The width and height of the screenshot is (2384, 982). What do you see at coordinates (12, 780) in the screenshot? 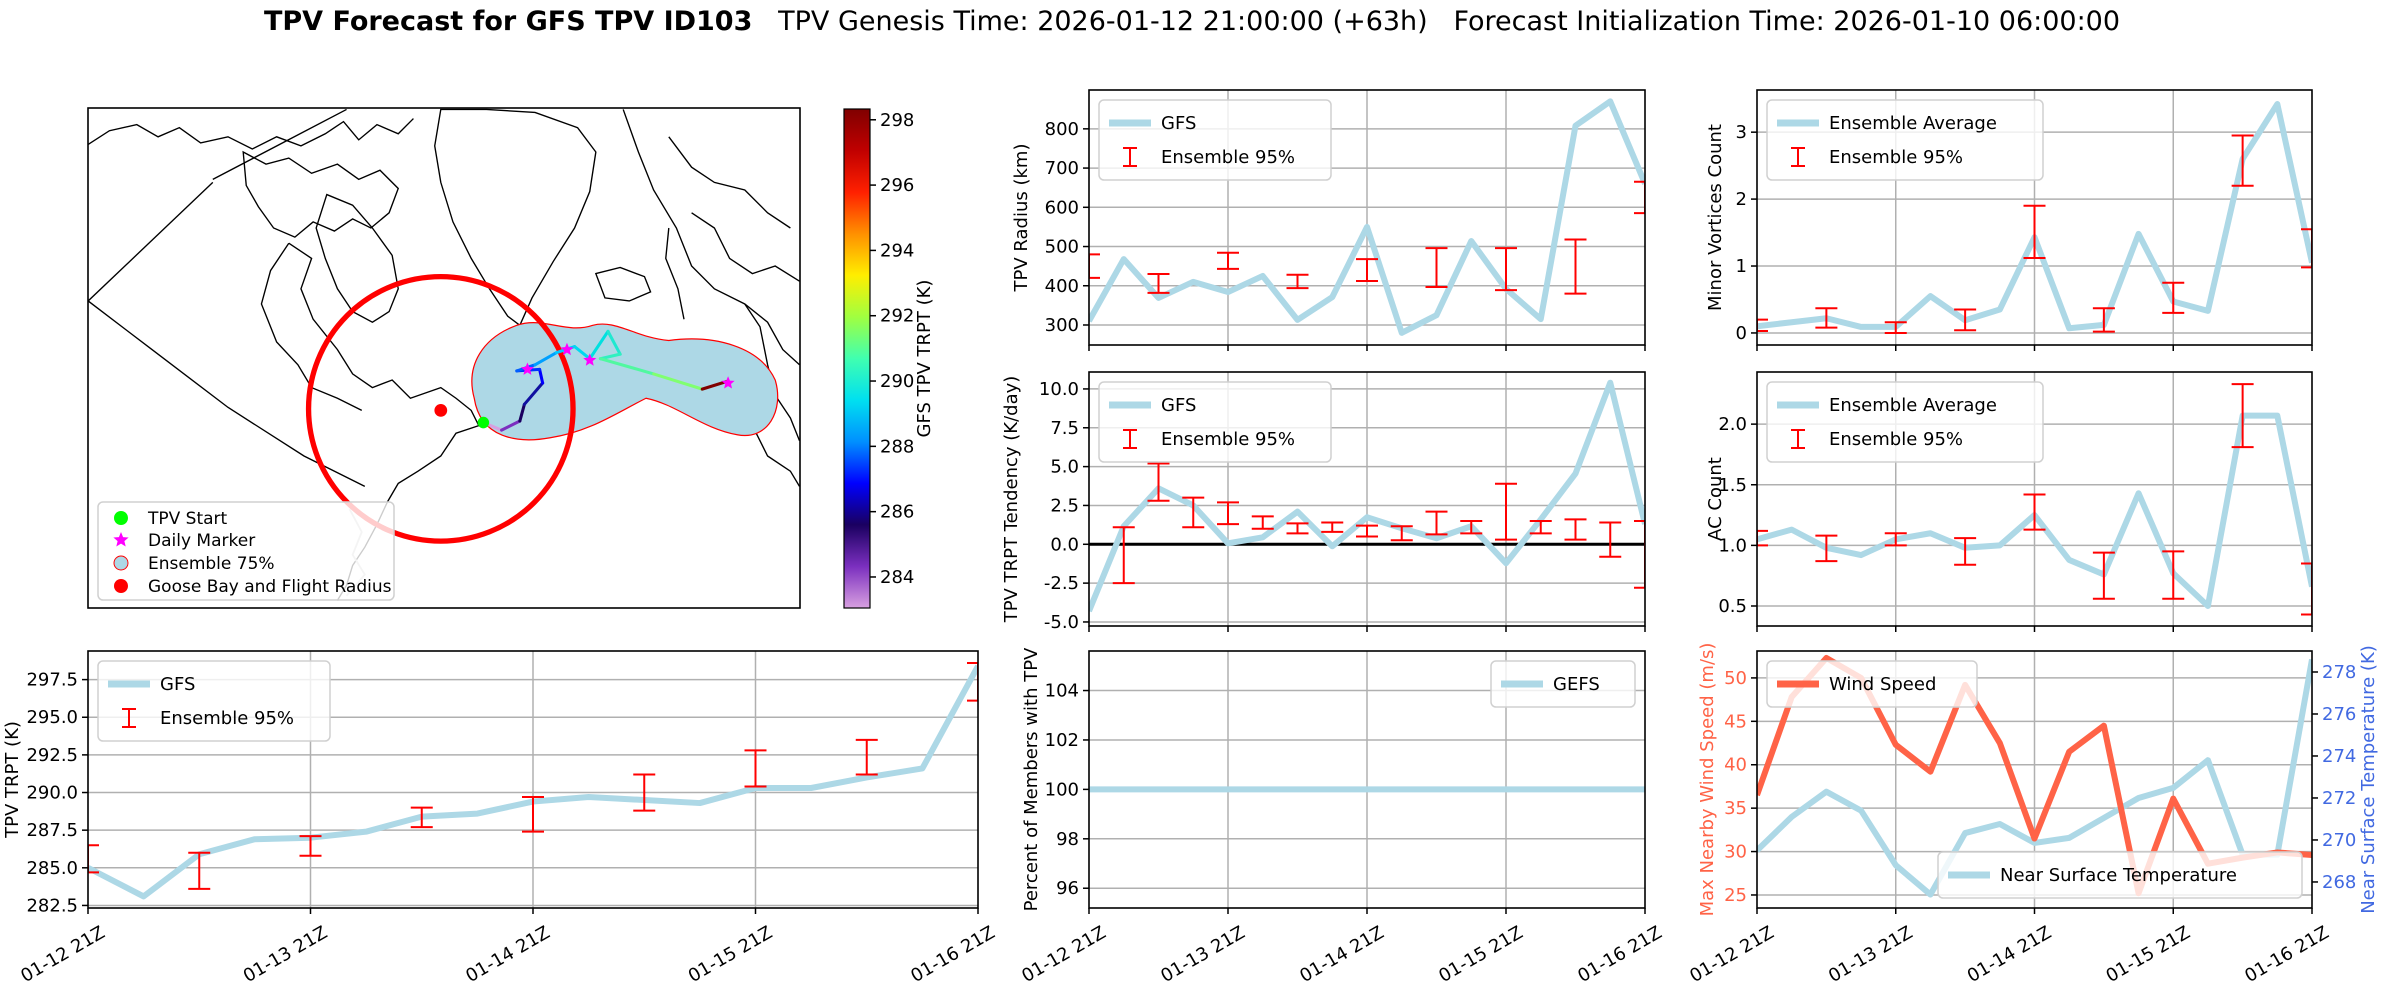
I see `y-axis-label: TPV TRPT (K)` at bounding box center [12, 780].